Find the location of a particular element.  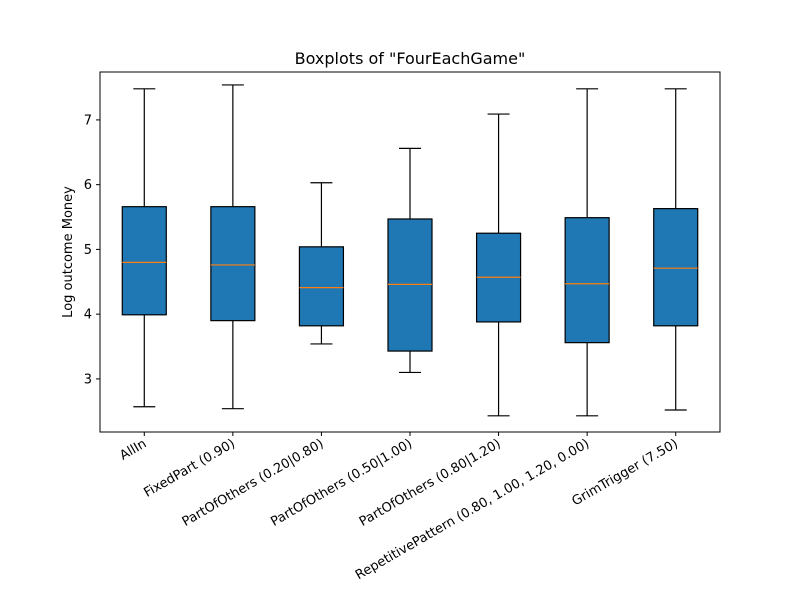

chart-title: Boxplots of "FourEachGame" is located at coordinates (410, 58).